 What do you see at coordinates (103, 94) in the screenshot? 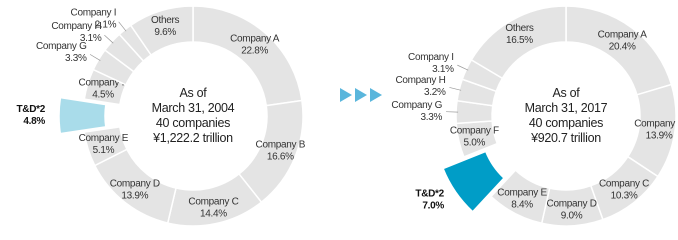
I see `slice-value: 4.5%` at bounding box center [103, 94].